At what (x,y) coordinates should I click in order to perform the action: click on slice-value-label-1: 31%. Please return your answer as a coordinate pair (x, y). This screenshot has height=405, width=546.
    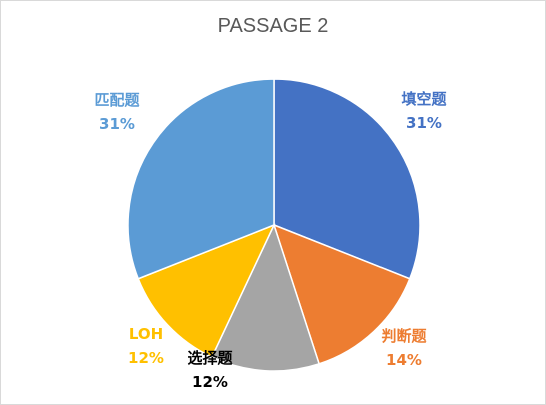
    Looking at the image, I should click on (424, 123).